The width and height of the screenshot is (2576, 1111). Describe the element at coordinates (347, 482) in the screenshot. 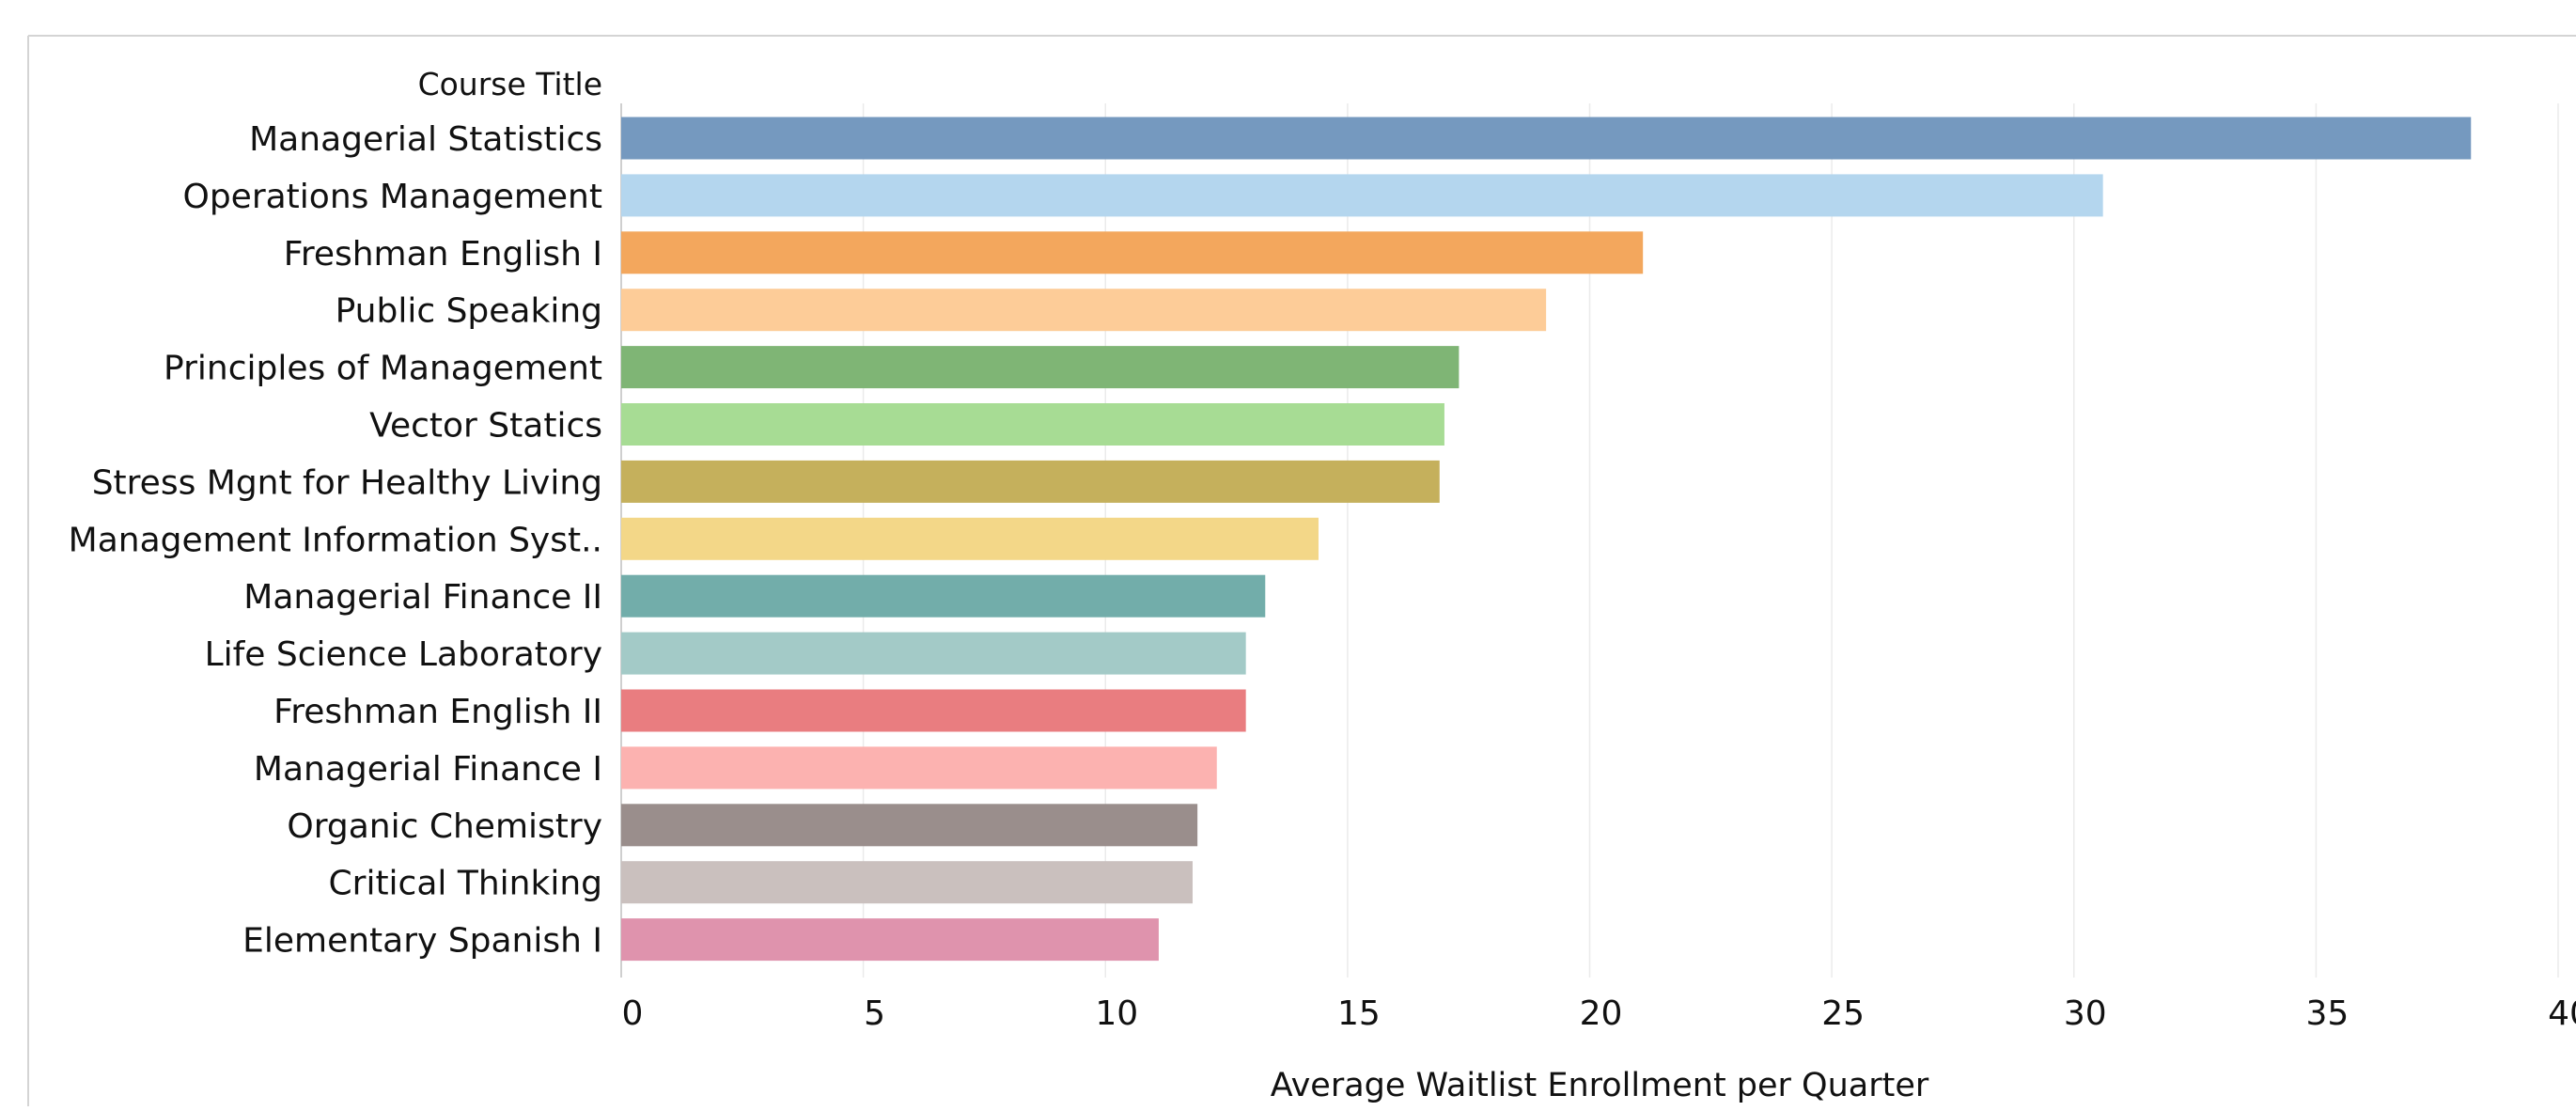

I see `category-label: Stress Mgnt for Healthy Living` at that location.